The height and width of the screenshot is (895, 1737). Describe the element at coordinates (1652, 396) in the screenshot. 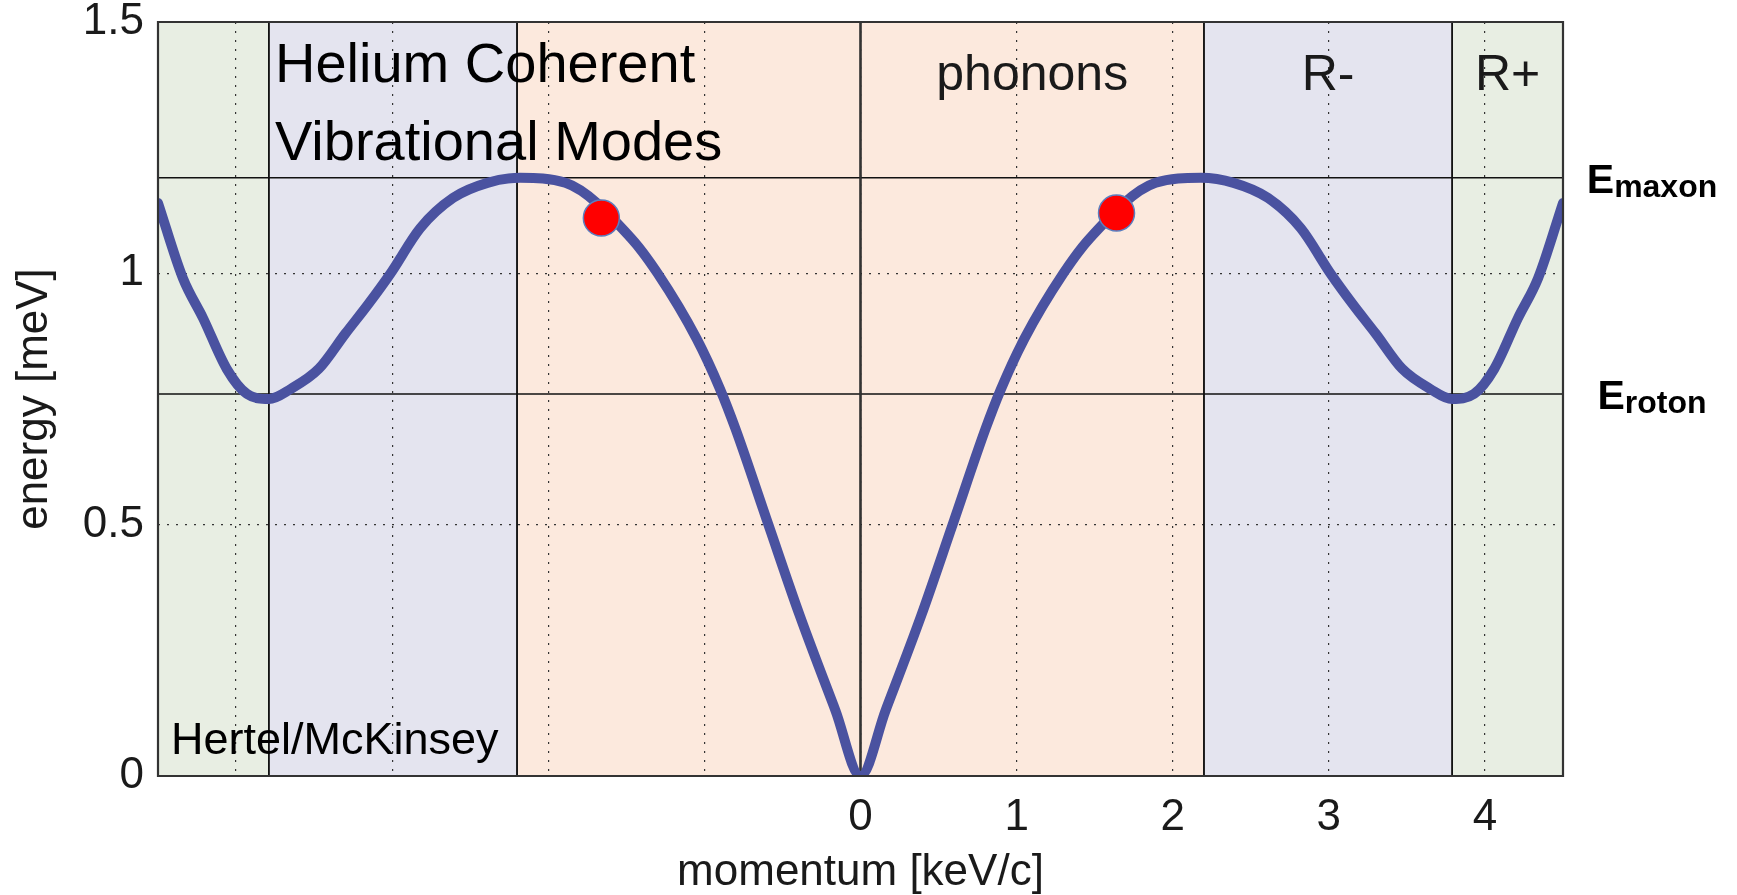

I see `ref-line-label: Eroton` at that location.